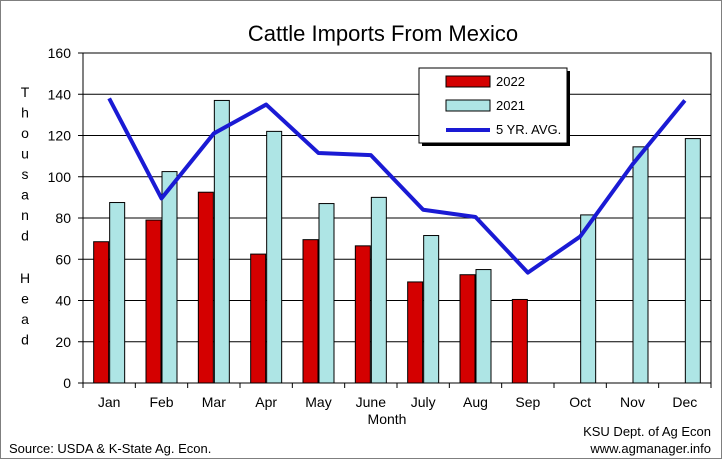 Image resolution: width=722 pixels, height=460 pixels. Describe the element at coordinates (415, 332) in the screenshot. I see `bar-2022-july` at that location.